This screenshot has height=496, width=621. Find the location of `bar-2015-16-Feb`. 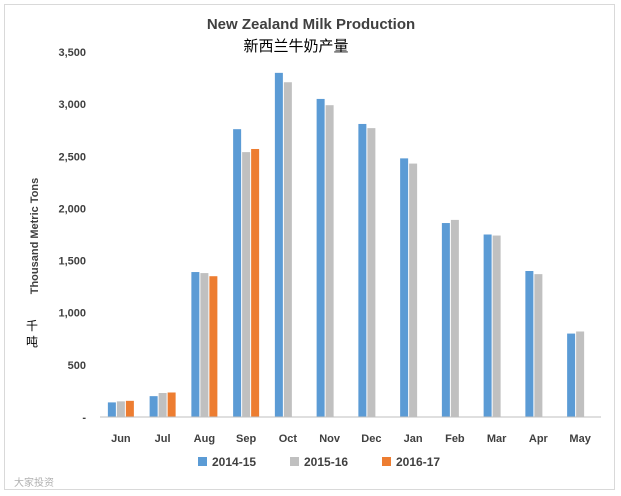

bar-2015-16-Feb is located at coordinates (454, 318).